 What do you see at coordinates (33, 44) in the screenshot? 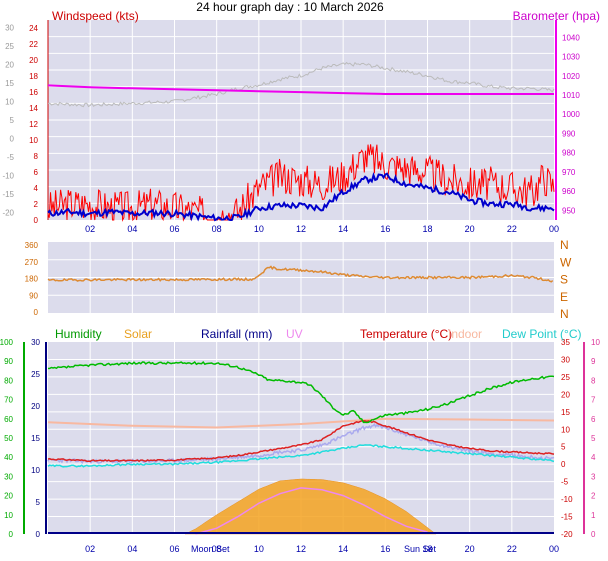
I see `windspeed-tick-label: 22` at bounding box center [33, 44].